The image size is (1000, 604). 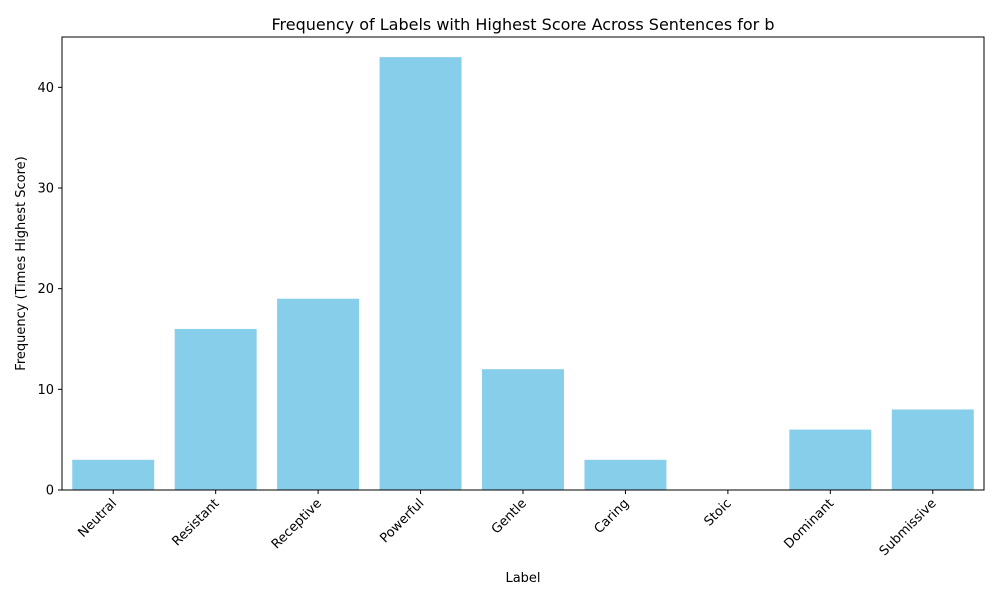 I want to click on bar-resistant, so click(x=215, y=409).